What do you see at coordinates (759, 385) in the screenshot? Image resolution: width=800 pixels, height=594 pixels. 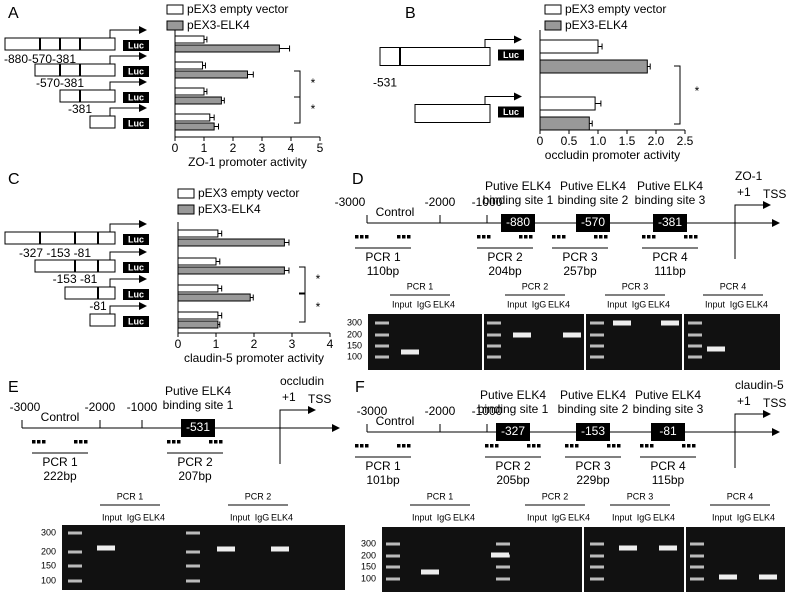 I see `gene-label: claudin-5` at bounding box center [759, 385].